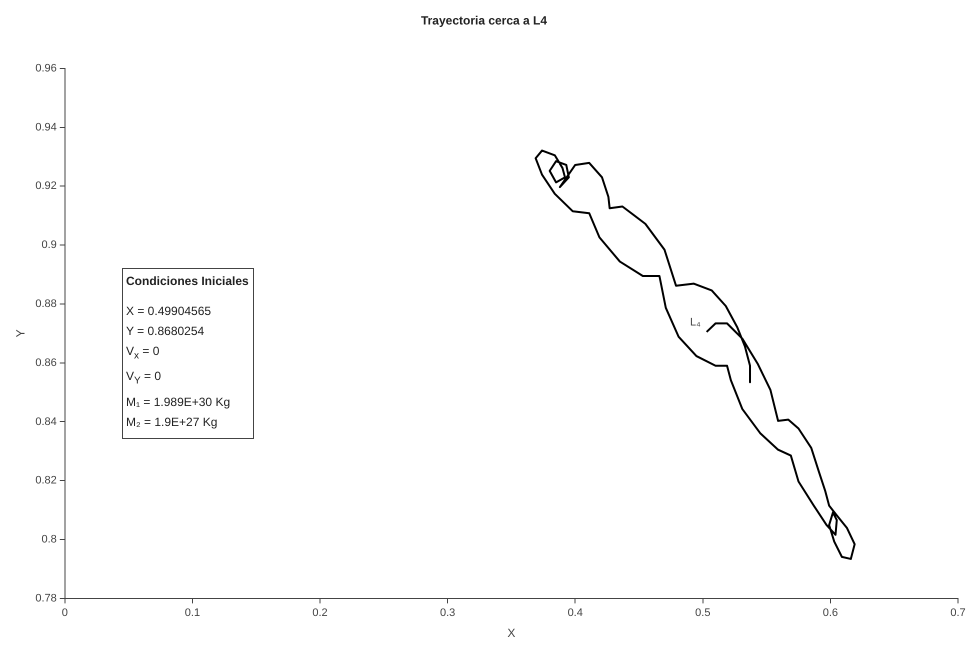 The width and height of the screenshot is (976, 650). I want to click on y-tick-label: 0.96, so click(46, 68).